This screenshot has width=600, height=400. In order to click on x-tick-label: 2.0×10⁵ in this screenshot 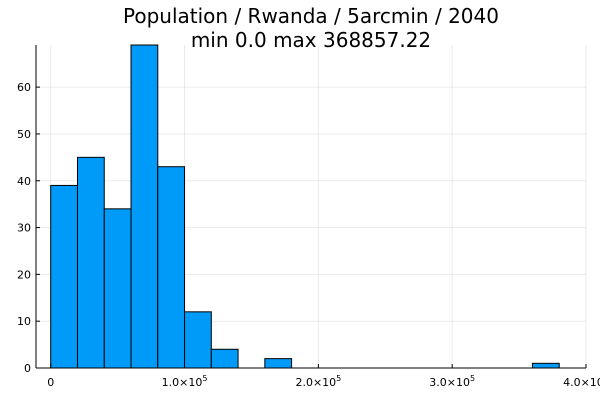, I will do `click(318, 381)`.